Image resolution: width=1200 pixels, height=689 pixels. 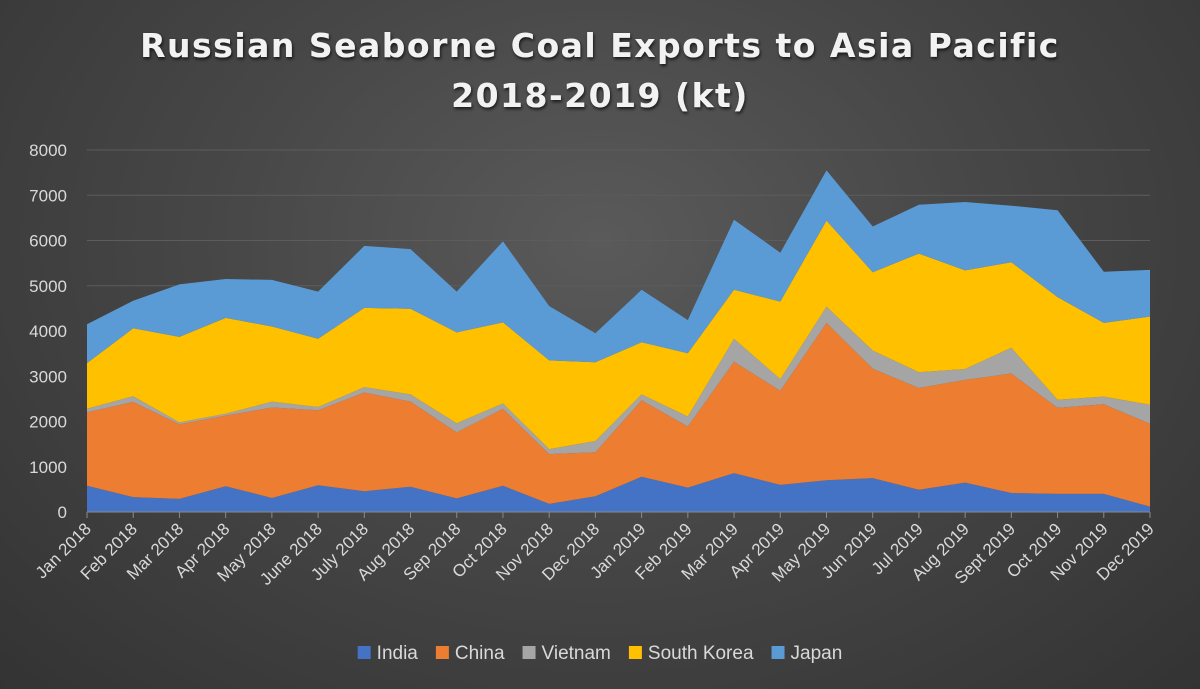 I want to click on legend-label-vietnam: Vietnam, so click(x=576, y=653).